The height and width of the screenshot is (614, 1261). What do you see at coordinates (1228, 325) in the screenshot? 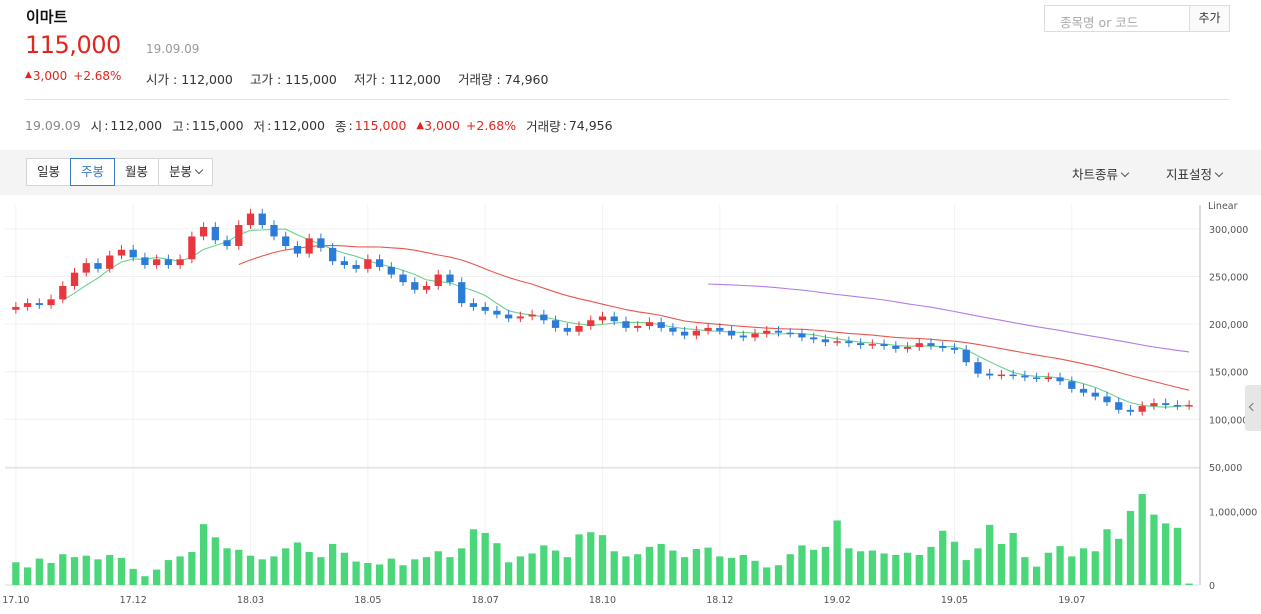
I see `price-tick-label: 200,000` at bounding box center [1228, 325].